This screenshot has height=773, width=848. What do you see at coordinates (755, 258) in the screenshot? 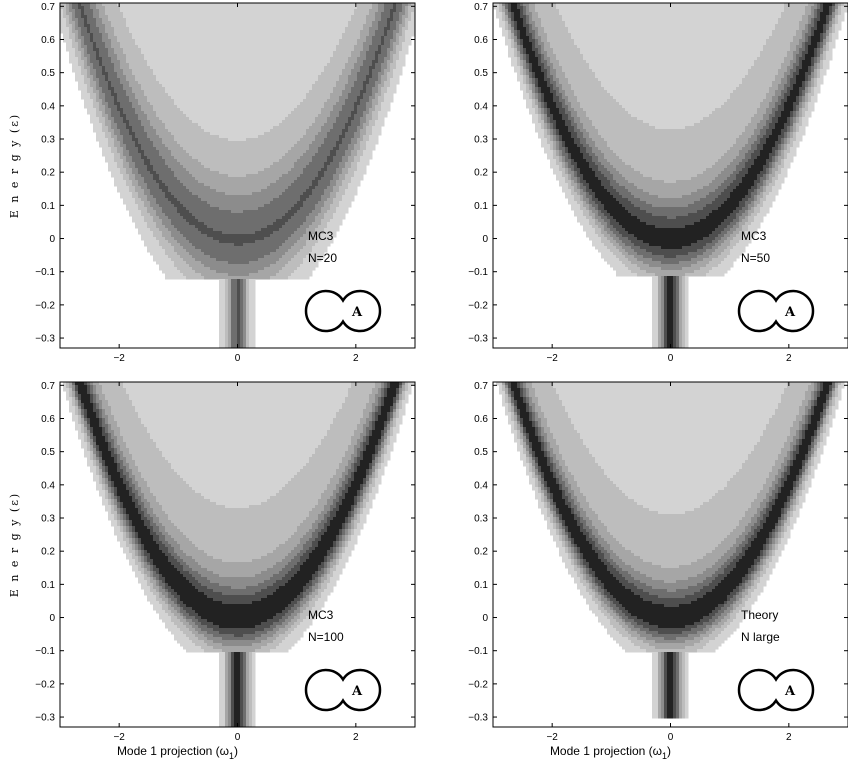
I see `annotation-line-2: N=50` at bounding box center [755, 258].